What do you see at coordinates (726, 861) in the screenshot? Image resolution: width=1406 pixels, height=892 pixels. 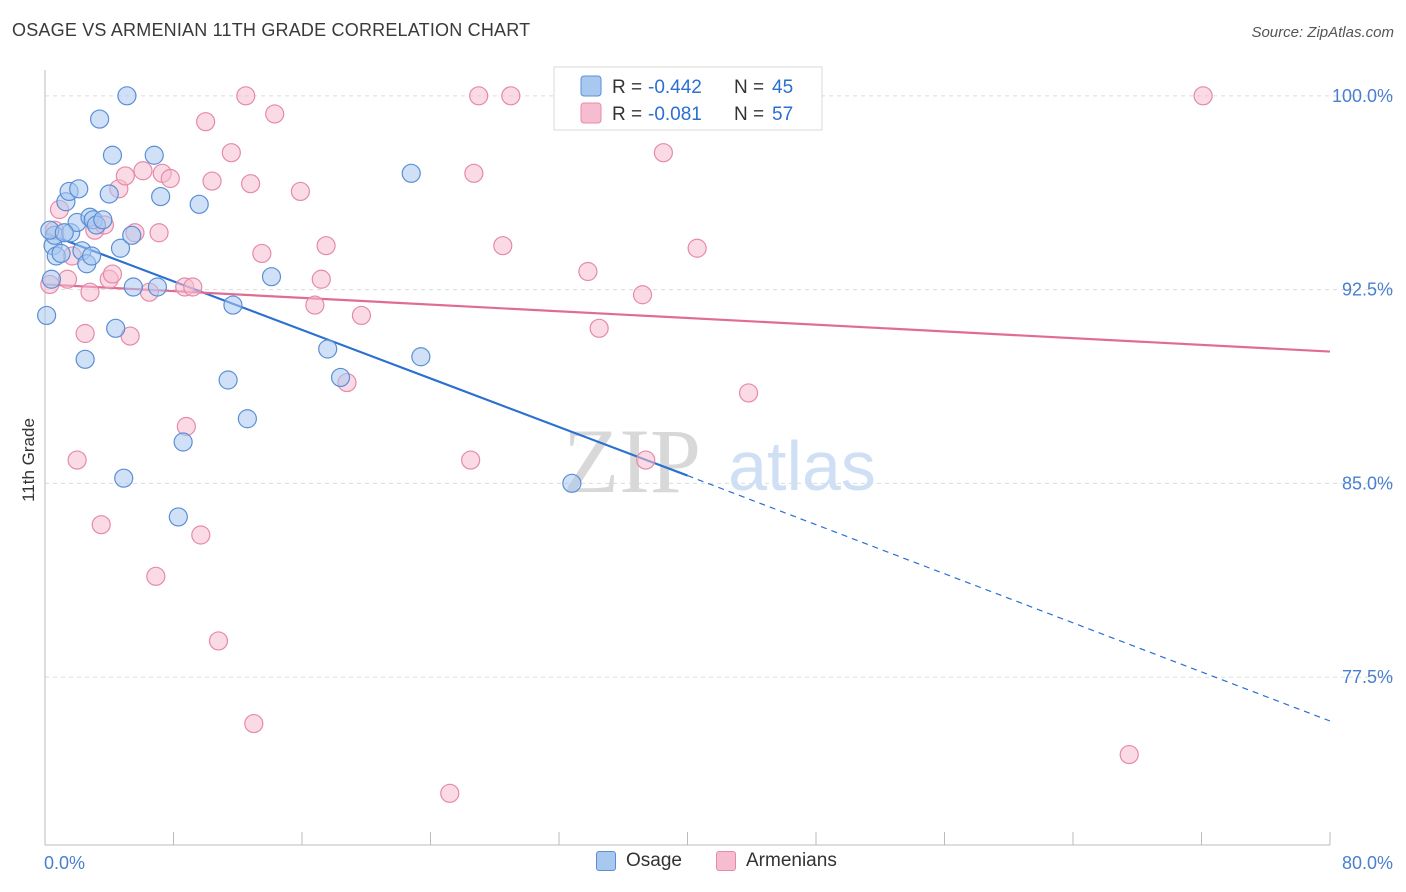 I see `armenians-swatch` at bounding box center [726, 861].